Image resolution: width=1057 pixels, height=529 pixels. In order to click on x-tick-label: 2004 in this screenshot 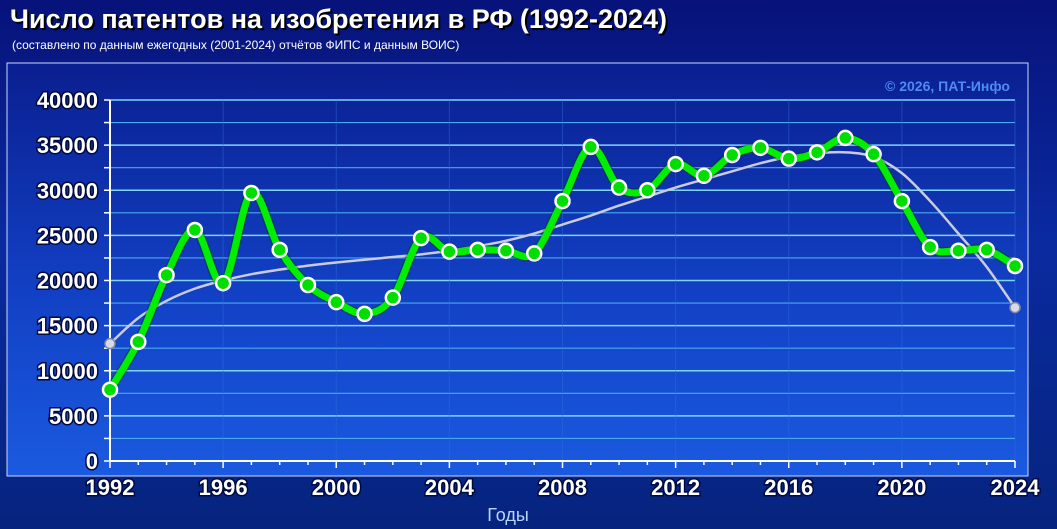, I will do `click(450, 487)`.